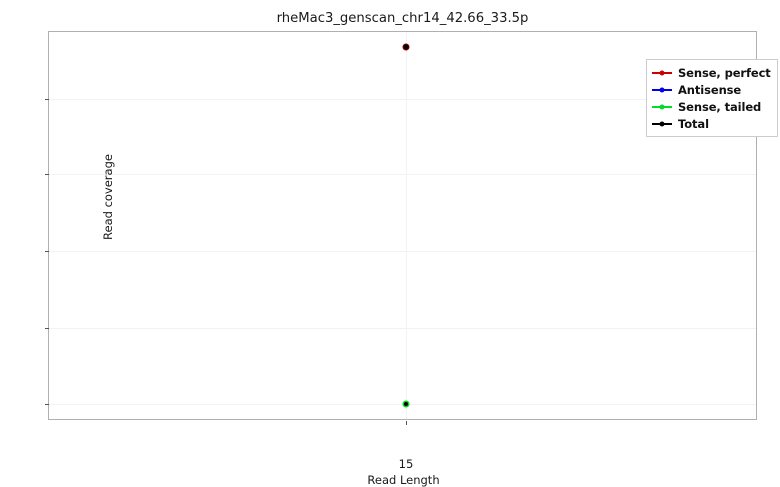 Image resolution: width=780 pixels, height=487 pixels. I want to click on legend-item-total: Total, so click(711, 123).